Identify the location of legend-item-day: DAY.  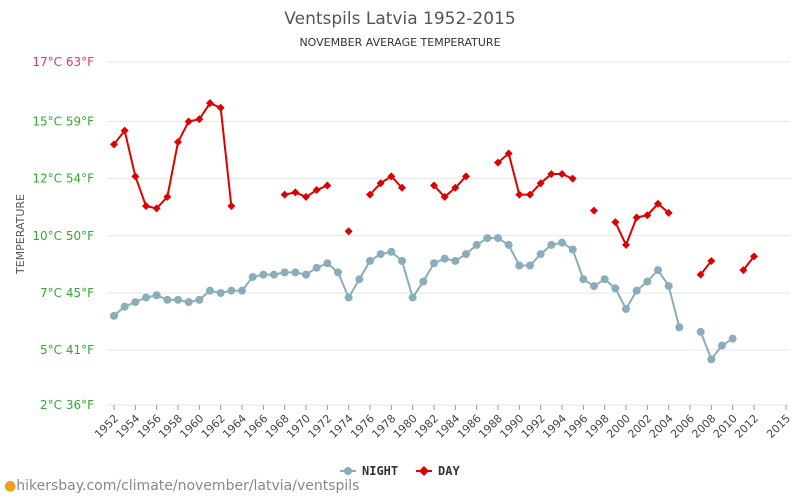
(438, 471).